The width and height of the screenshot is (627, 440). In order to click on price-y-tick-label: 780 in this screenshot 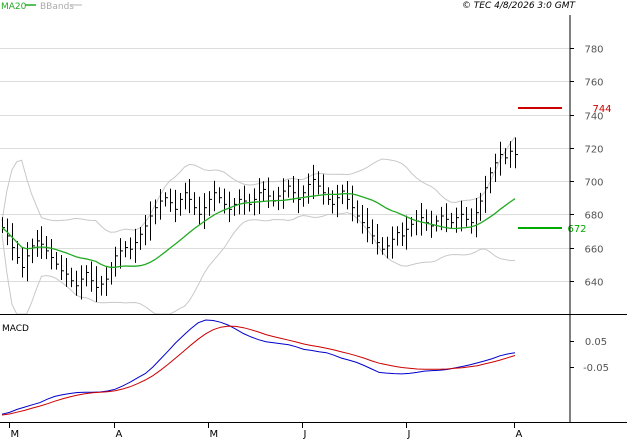, I will do `click(593, 50)`.